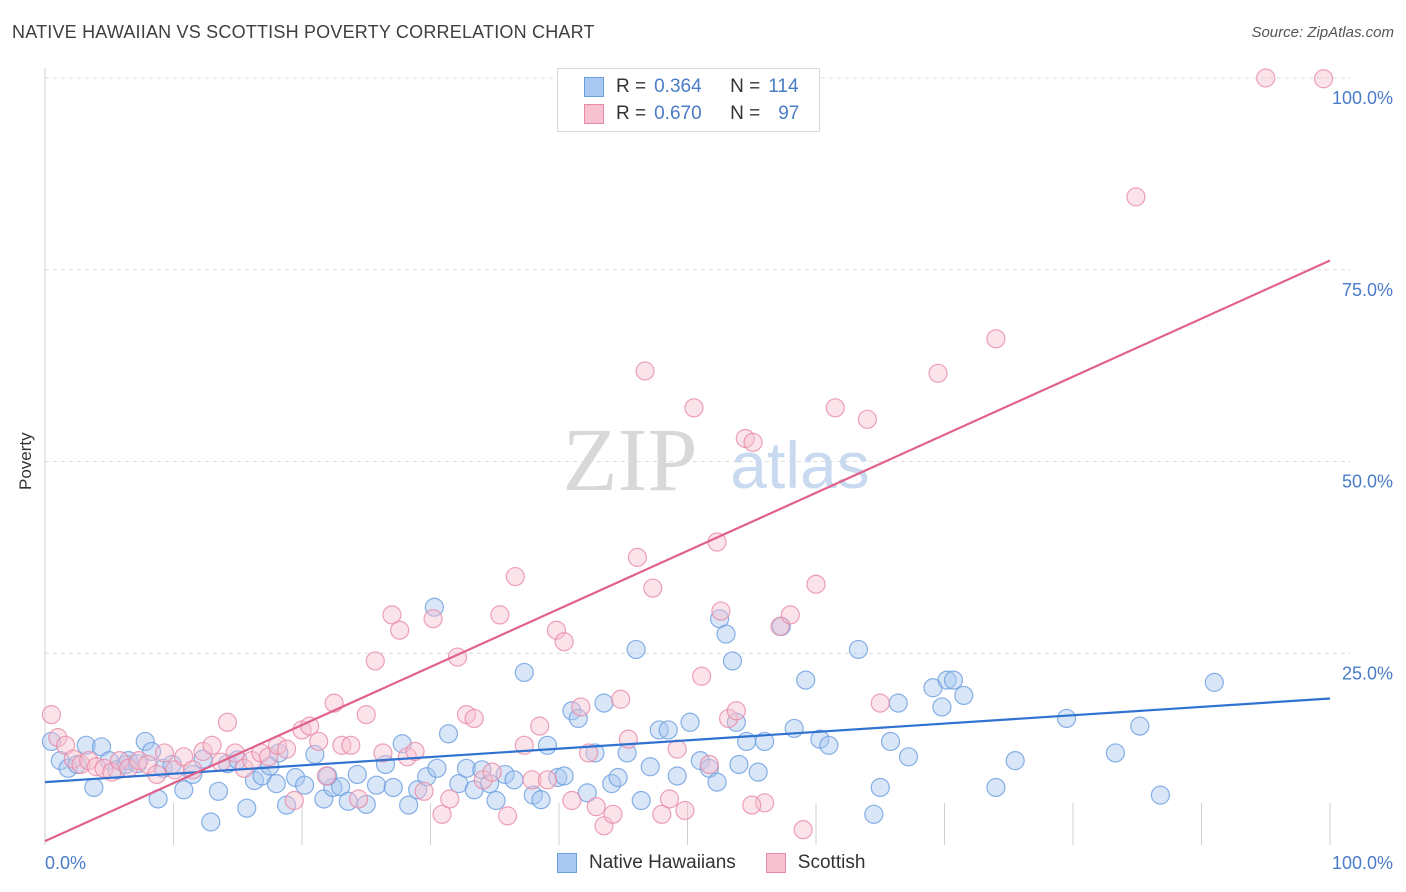 This screenshot has width=1406, height=892. Describe the element at coordinates (688, 100) in the screenshot. I see `stats-legend: R = 0.364 N = 114 R = 0.670 N = 97` at that location.